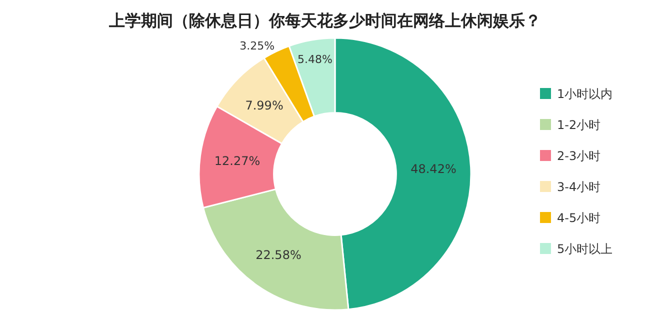 This screenshot has width=650, height=320. What do you see at coordinates (325, 20) in the screenshot?
I see `title: 上学期间（除休息日）你每天花多少时间在网络上休闲娱乐？` at bounding box center [325, 20].